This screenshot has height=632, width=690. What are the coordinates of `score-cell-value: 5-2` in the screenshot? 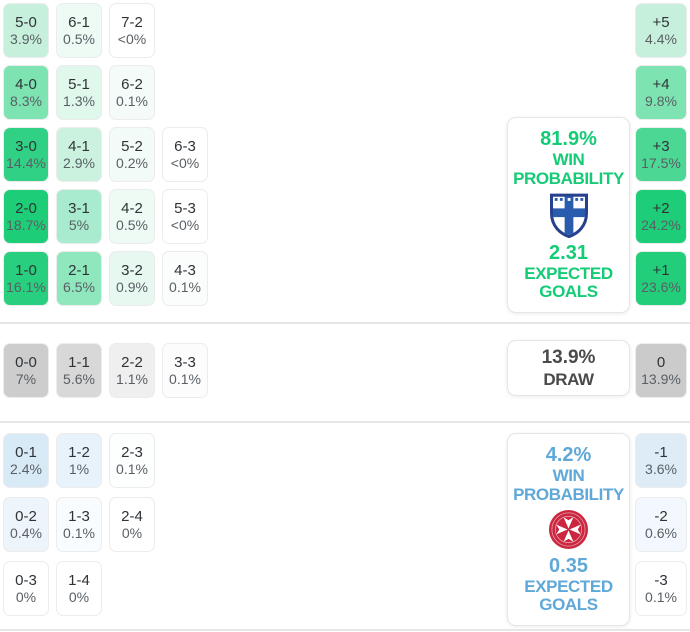 It's located at (132, 146).